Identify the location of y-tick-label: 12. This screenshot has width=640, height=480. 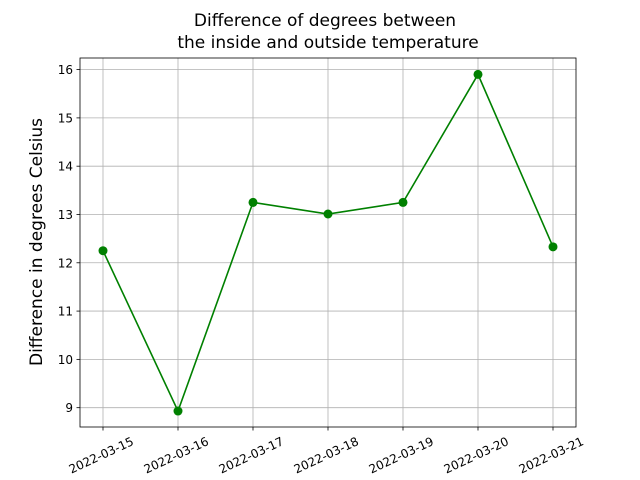
(65, 263).